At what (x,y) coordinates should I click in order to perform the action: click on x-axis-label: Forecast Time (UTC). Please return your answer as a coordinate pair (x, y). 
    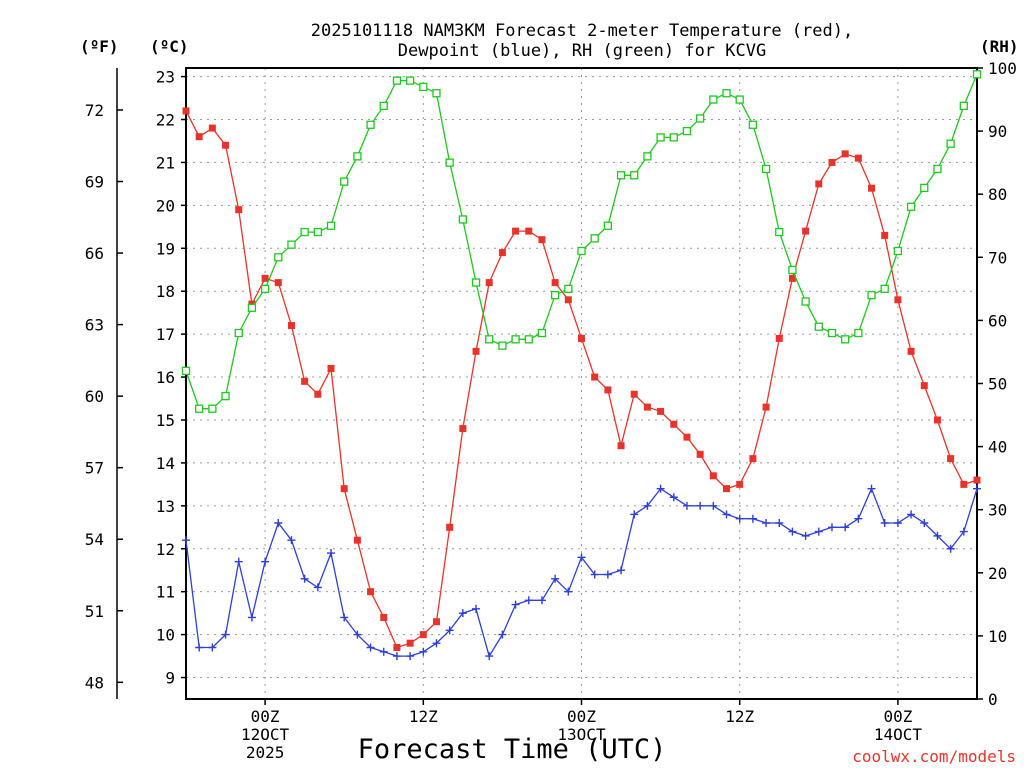
    Looking at the image, I should click on (512, 749).